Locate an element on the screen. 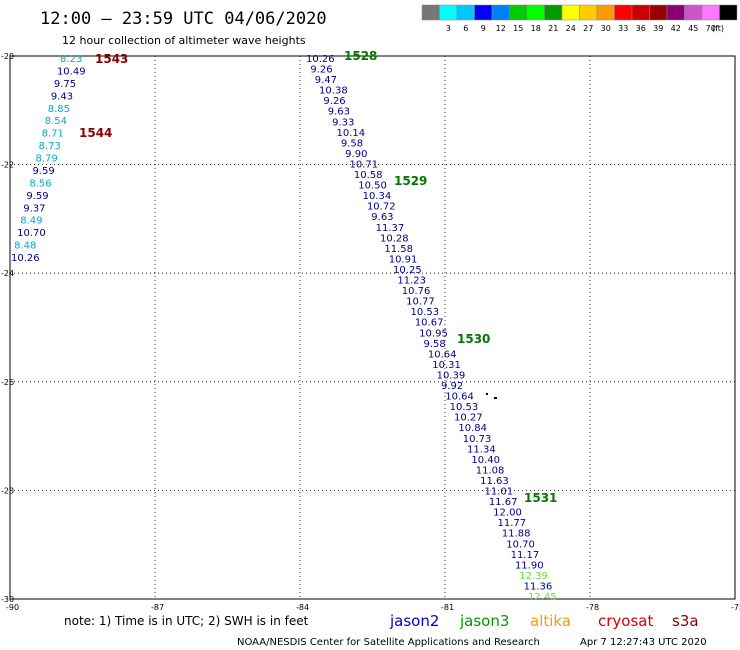 Image resolution: width=740 pixels, height=650 pixels. swh-value: 10.58 is located at coordinates (368, 175).